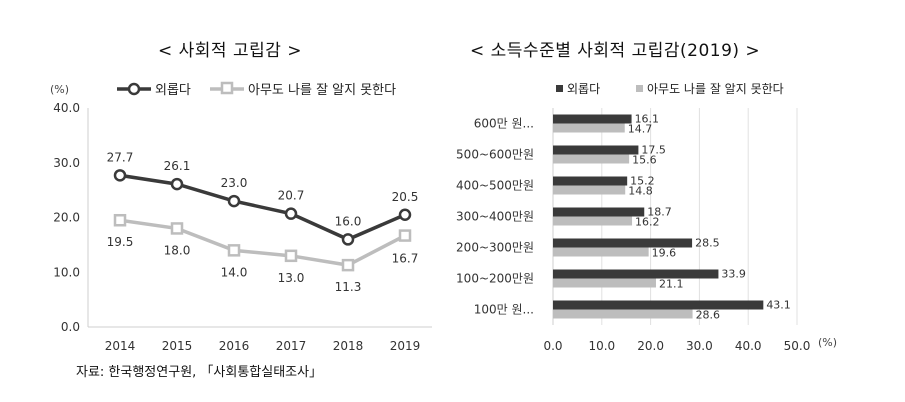  I want to click on x-tick-label: 30.0, so click(699, 346).